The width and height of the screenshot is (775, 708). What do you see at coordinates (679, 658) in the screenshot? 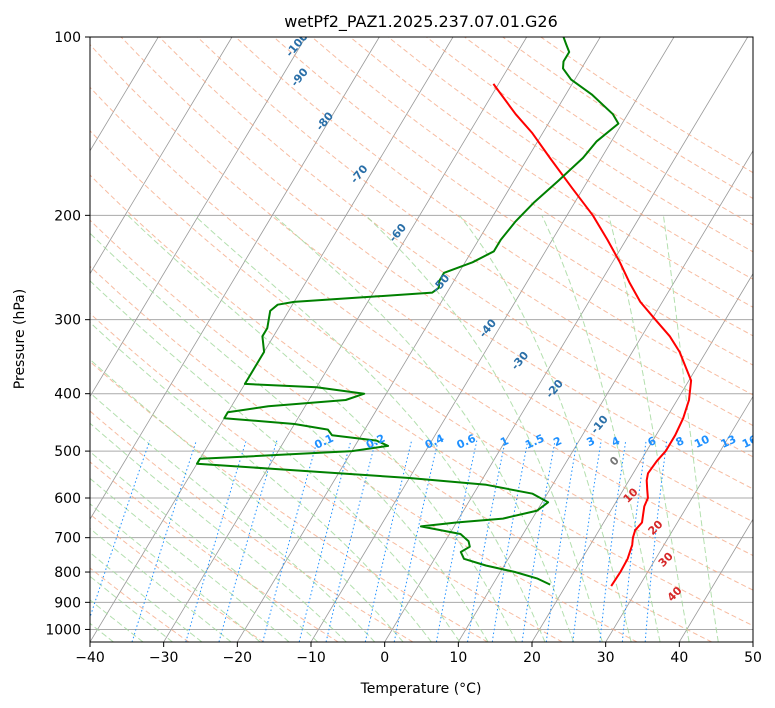
I see `x-tick-label: 40` at bounding box center [679, 658].